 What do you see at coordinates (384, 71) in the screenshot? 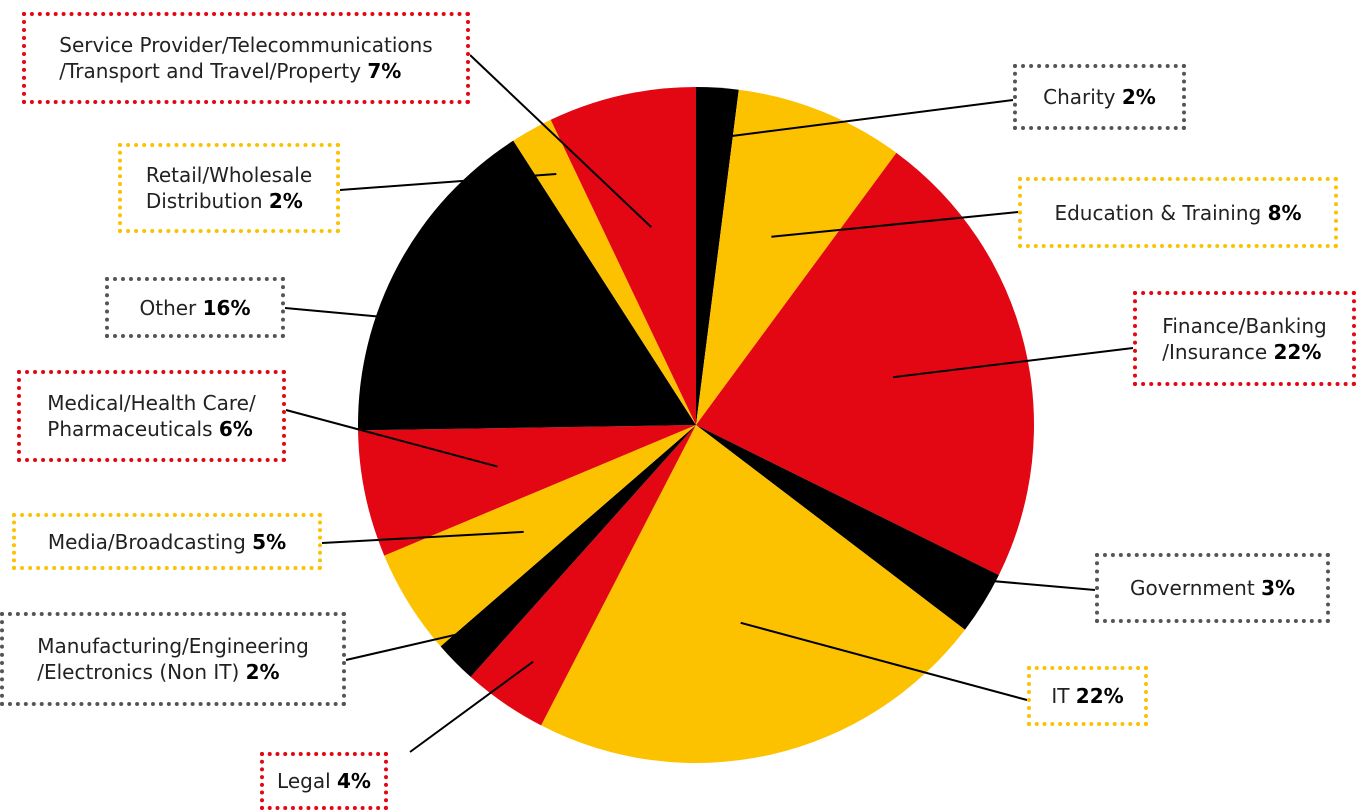
I see `value-label: 7%` at bounding box center [384, 71].